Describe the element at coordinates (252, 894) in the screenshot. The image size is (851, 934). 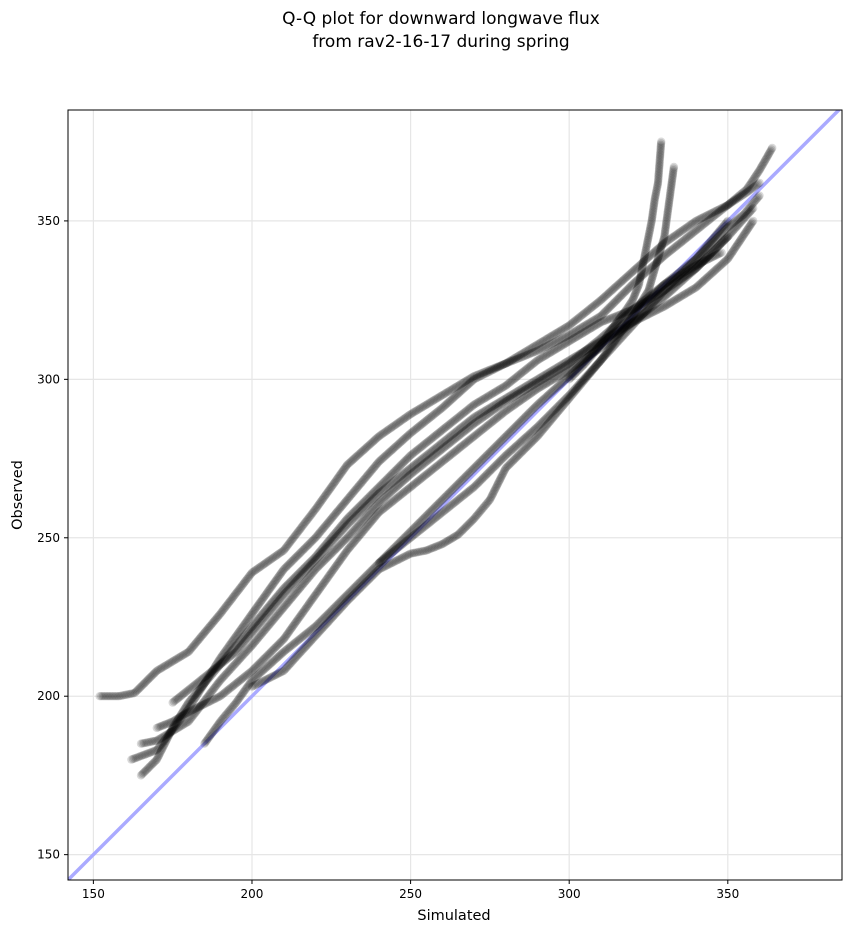
I see `x-tick-label: 200` at that location.